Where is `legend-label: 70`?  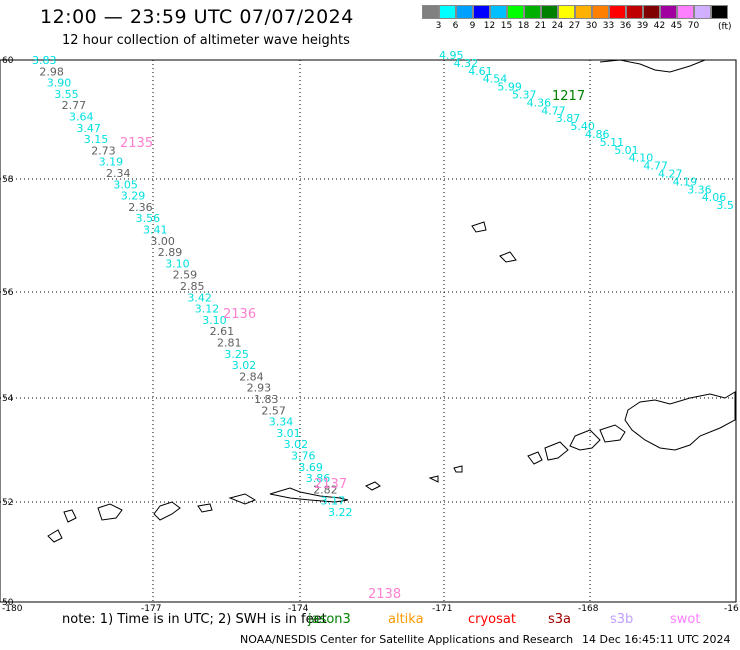
legend-label: 70 is located at coordinates (693, 26).